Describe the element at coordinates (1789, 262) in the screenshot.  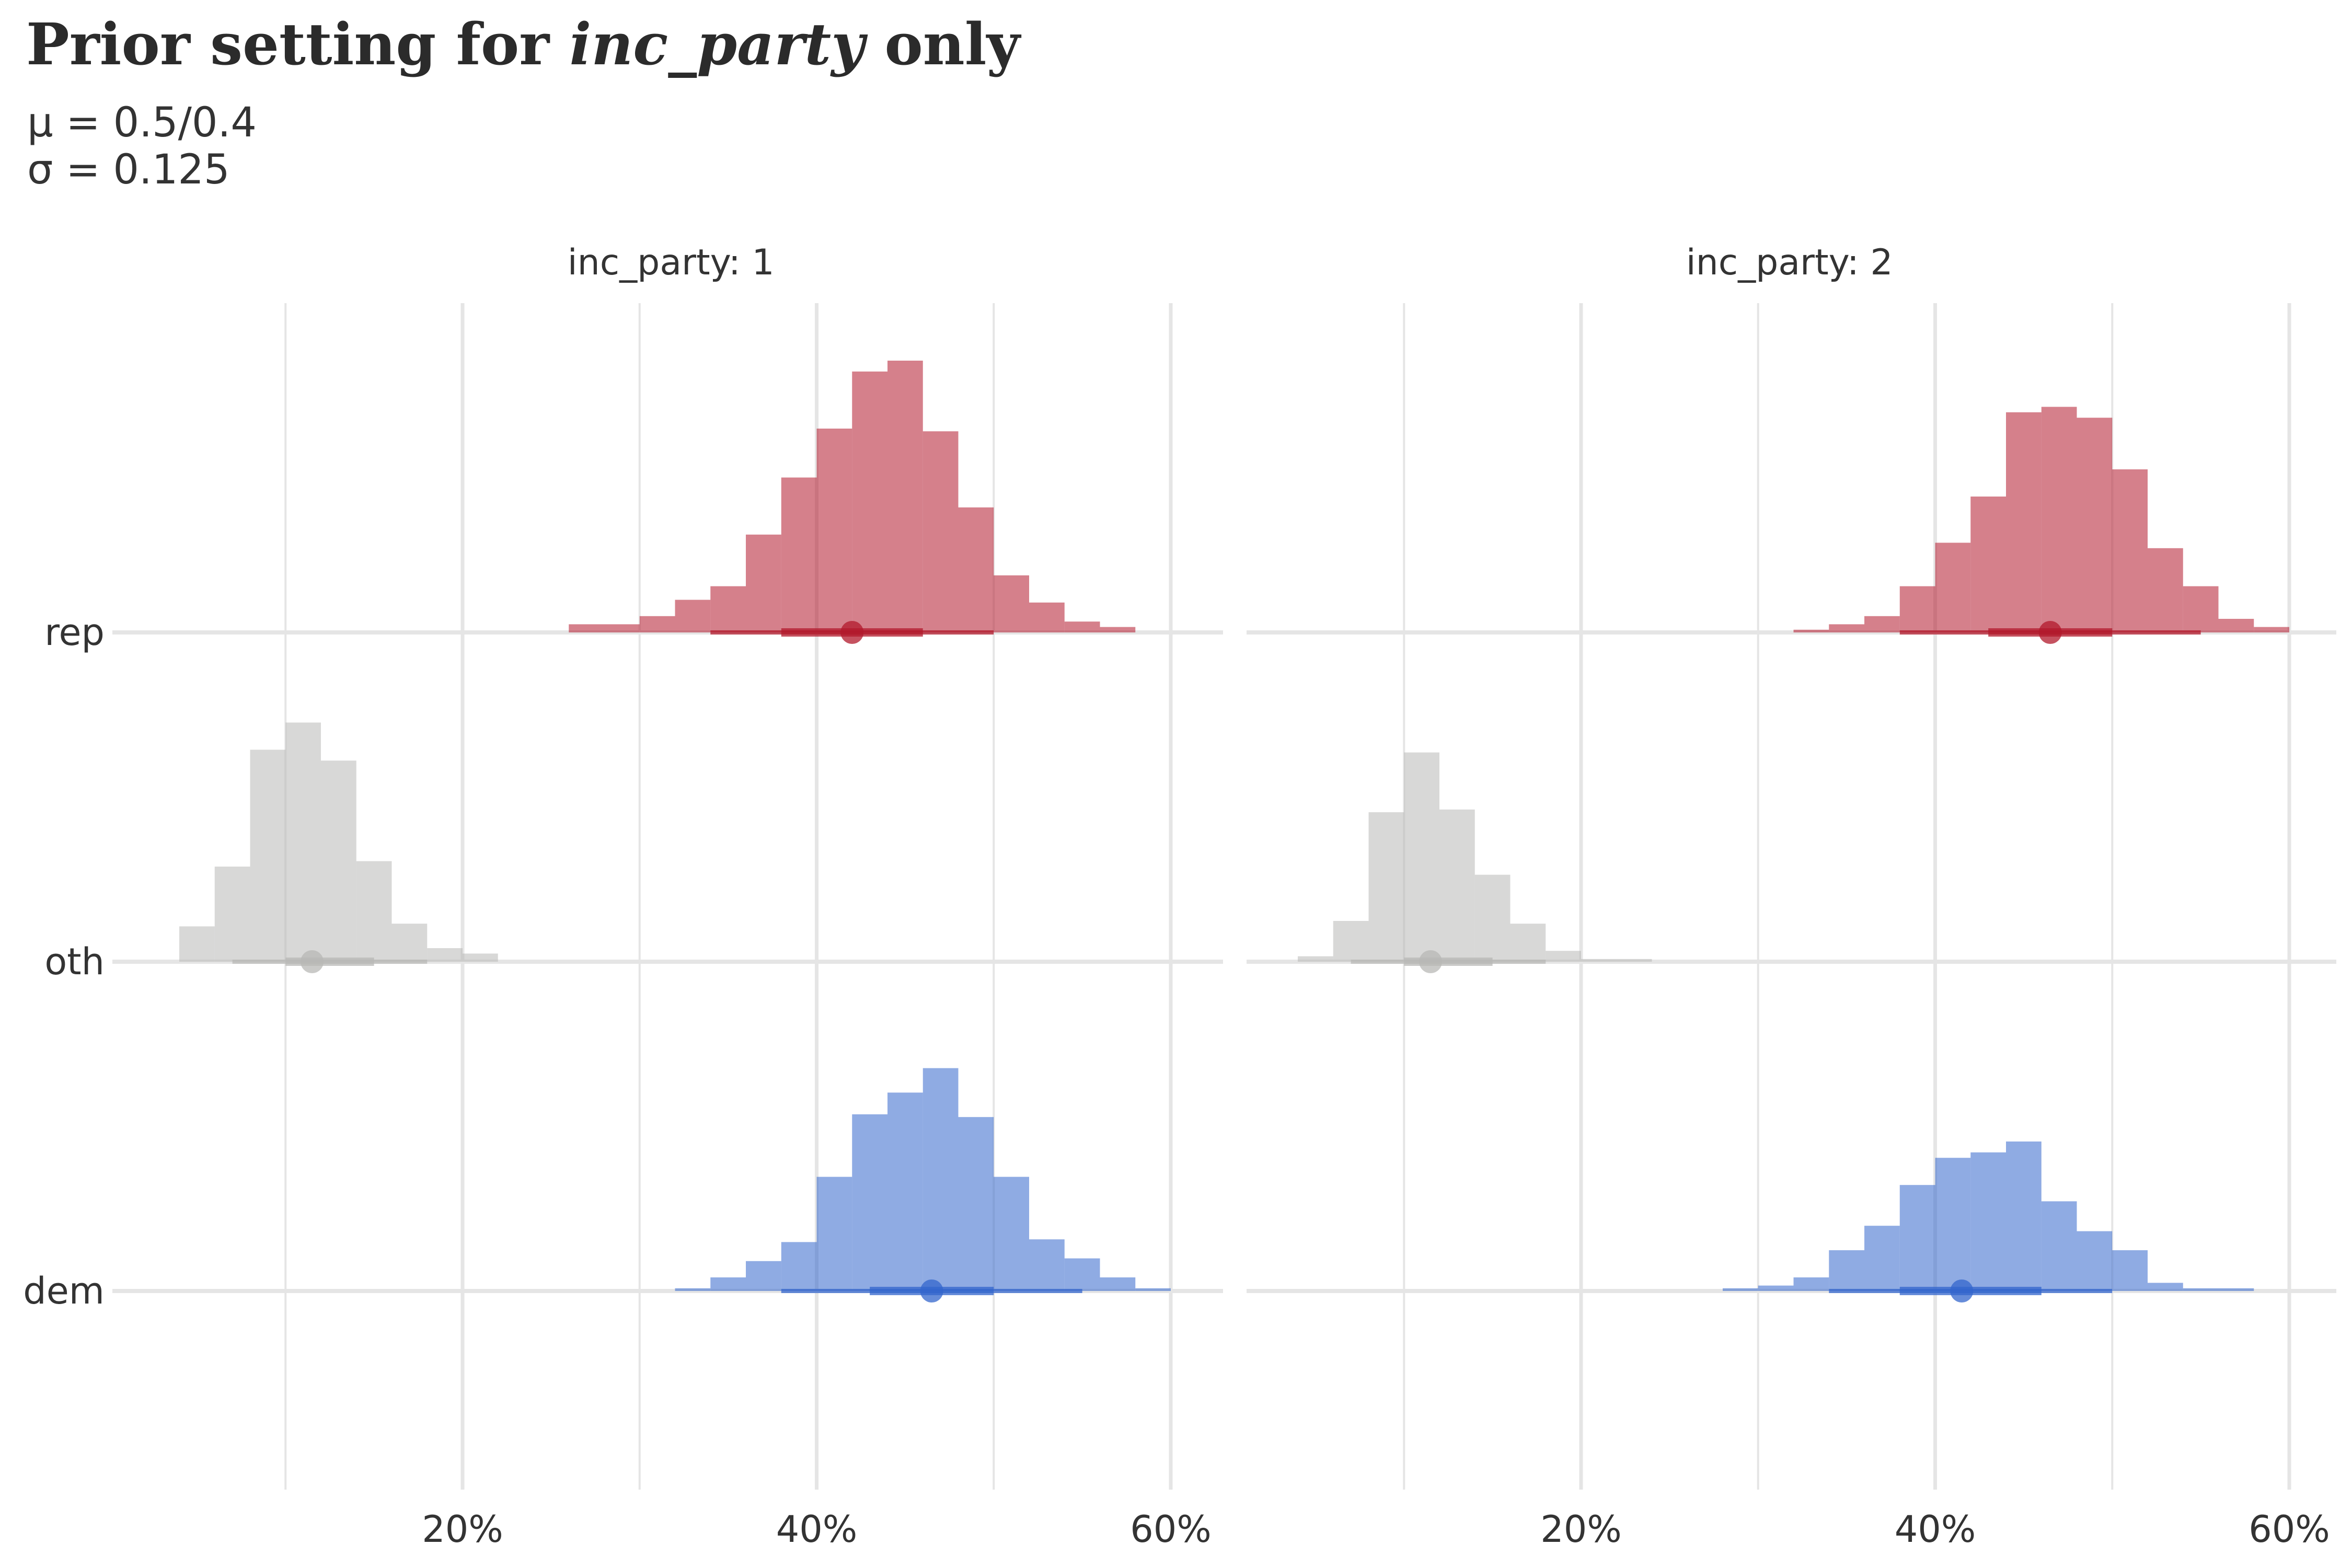
I see `facet-strip-label: inc_party: 2` at that location.